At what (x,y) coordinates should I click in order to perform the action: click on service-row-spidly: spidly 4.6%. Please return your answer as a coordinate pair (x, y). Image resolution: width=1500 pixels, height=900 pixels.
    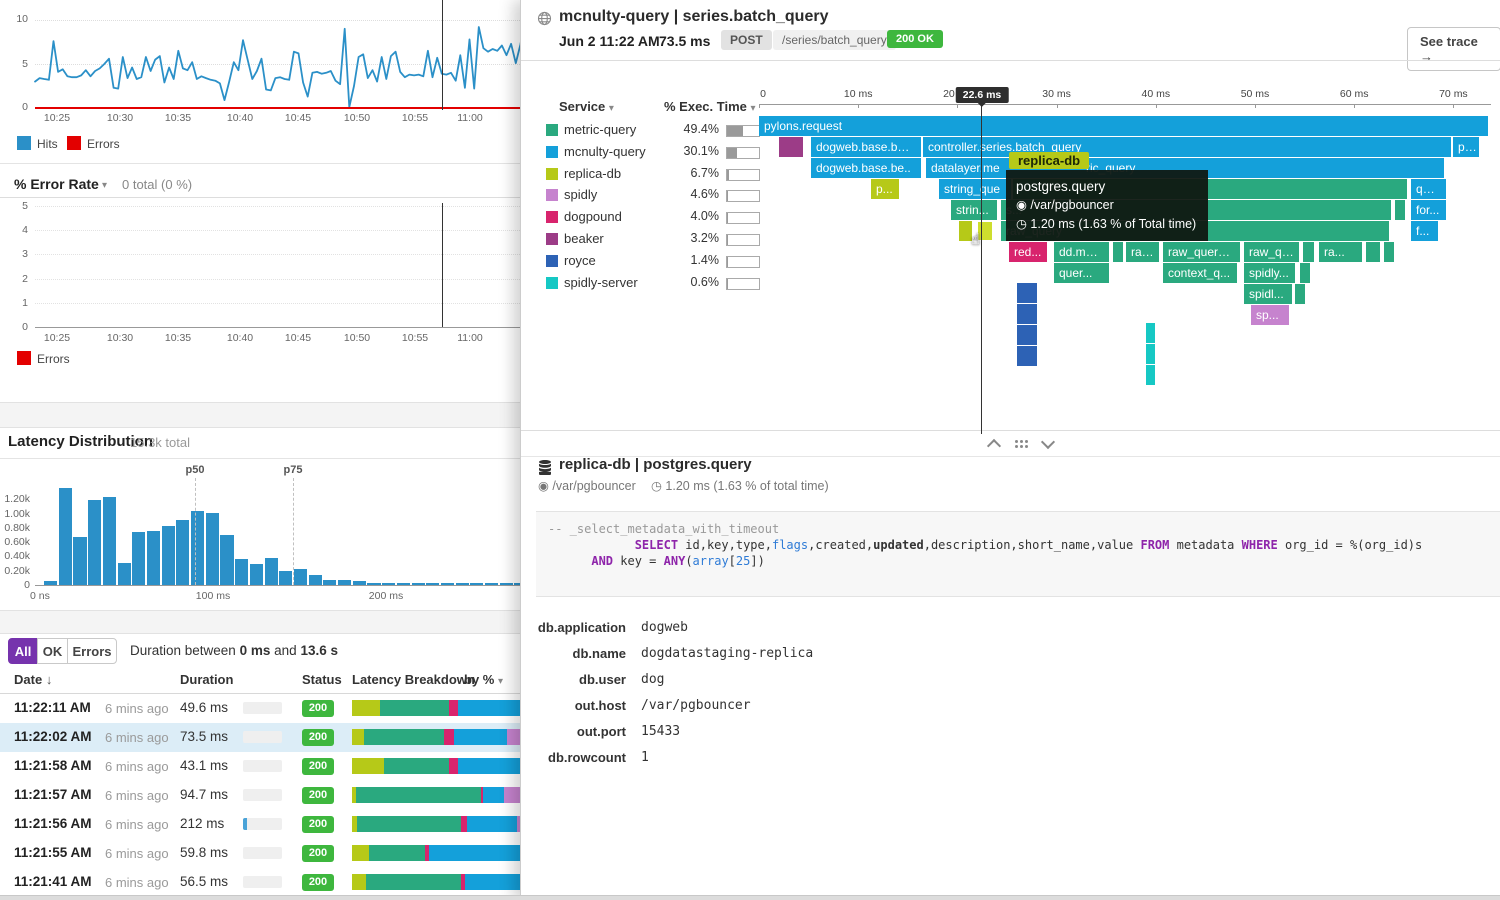
    Looking at the image, I should click on (641, 197).